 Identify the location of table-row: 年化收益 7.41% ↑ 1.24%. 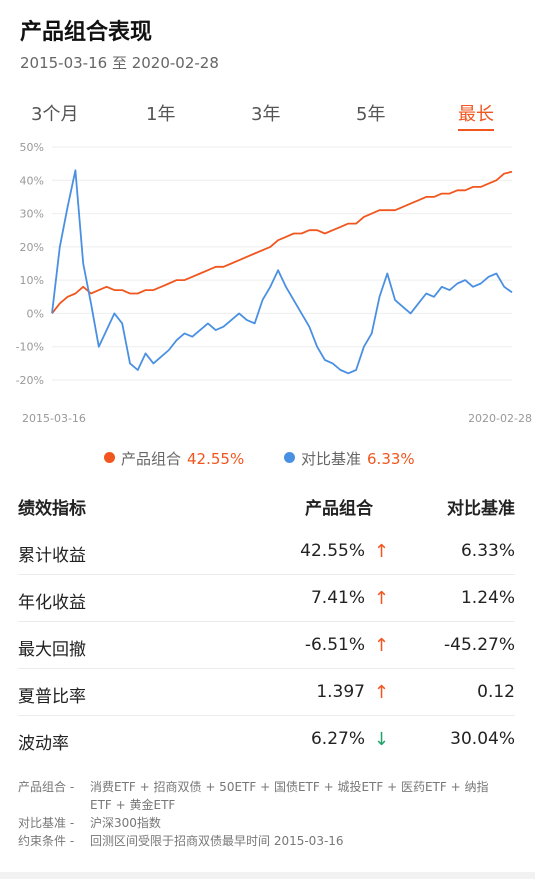
(266, 598).